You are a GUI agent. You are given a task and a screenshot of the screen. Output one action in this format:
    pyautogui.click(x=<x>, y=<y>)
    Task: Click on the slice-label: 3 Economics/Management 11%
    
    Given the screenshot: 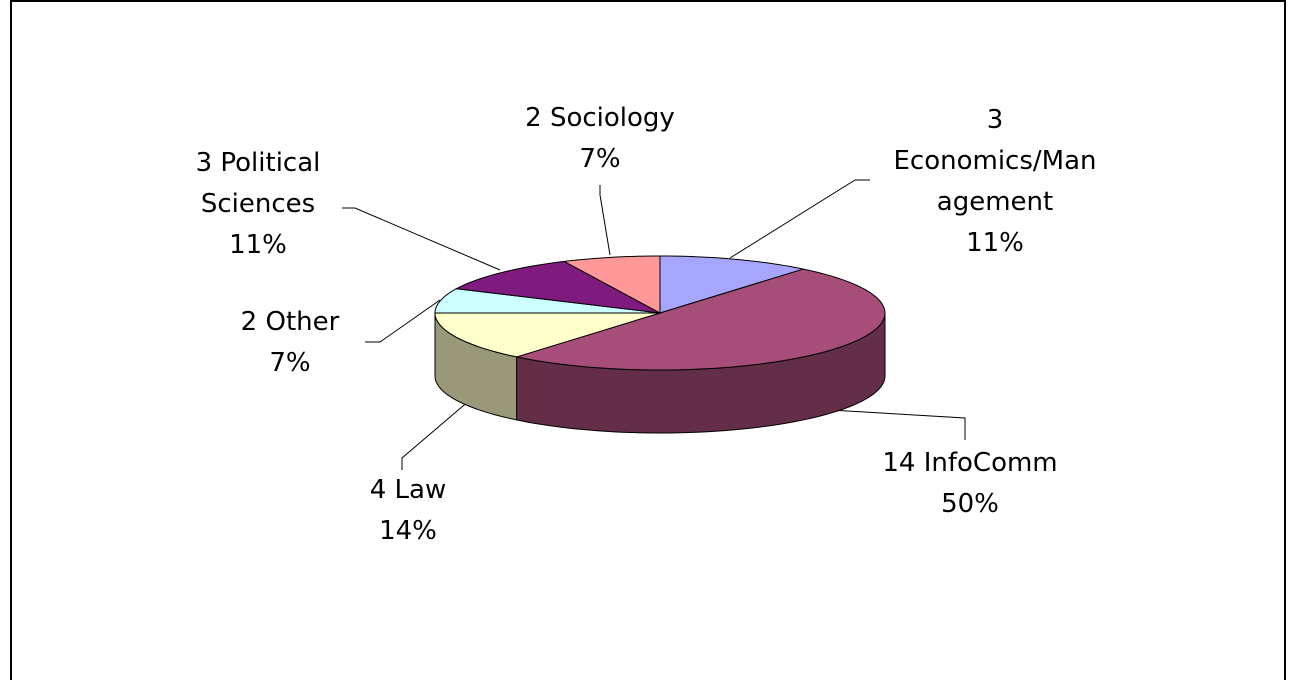 What is the action you would take?
    pyautogui.click(x=995, y=182)
    